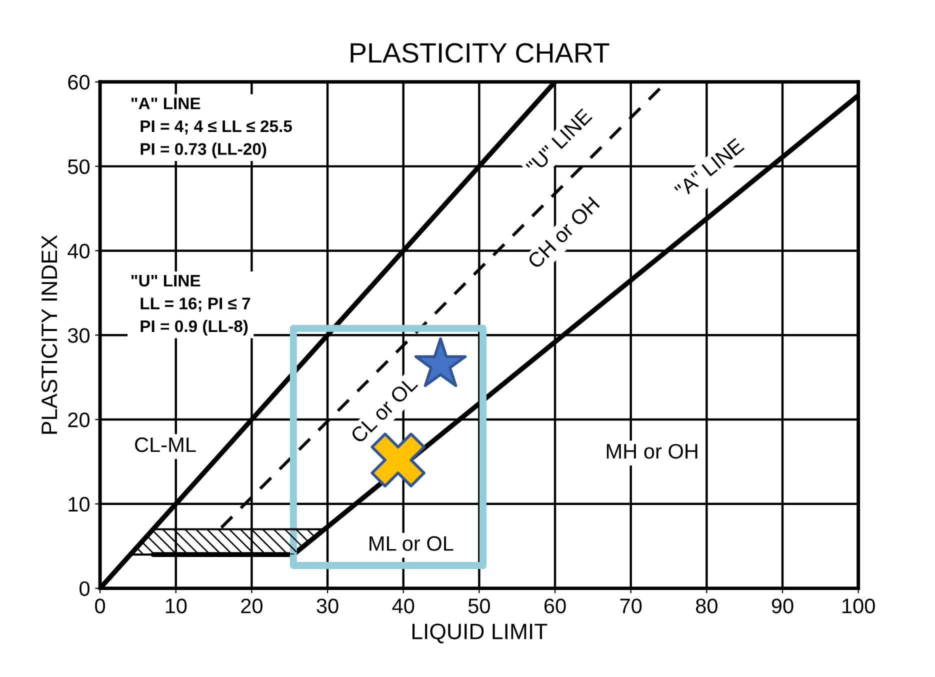 The width and height of the screenshot is (935, 677). What do you see at coordinates (79, 166) in the screenshot?
I see `y-tick-label: 50` at bounding box center [79, 166].